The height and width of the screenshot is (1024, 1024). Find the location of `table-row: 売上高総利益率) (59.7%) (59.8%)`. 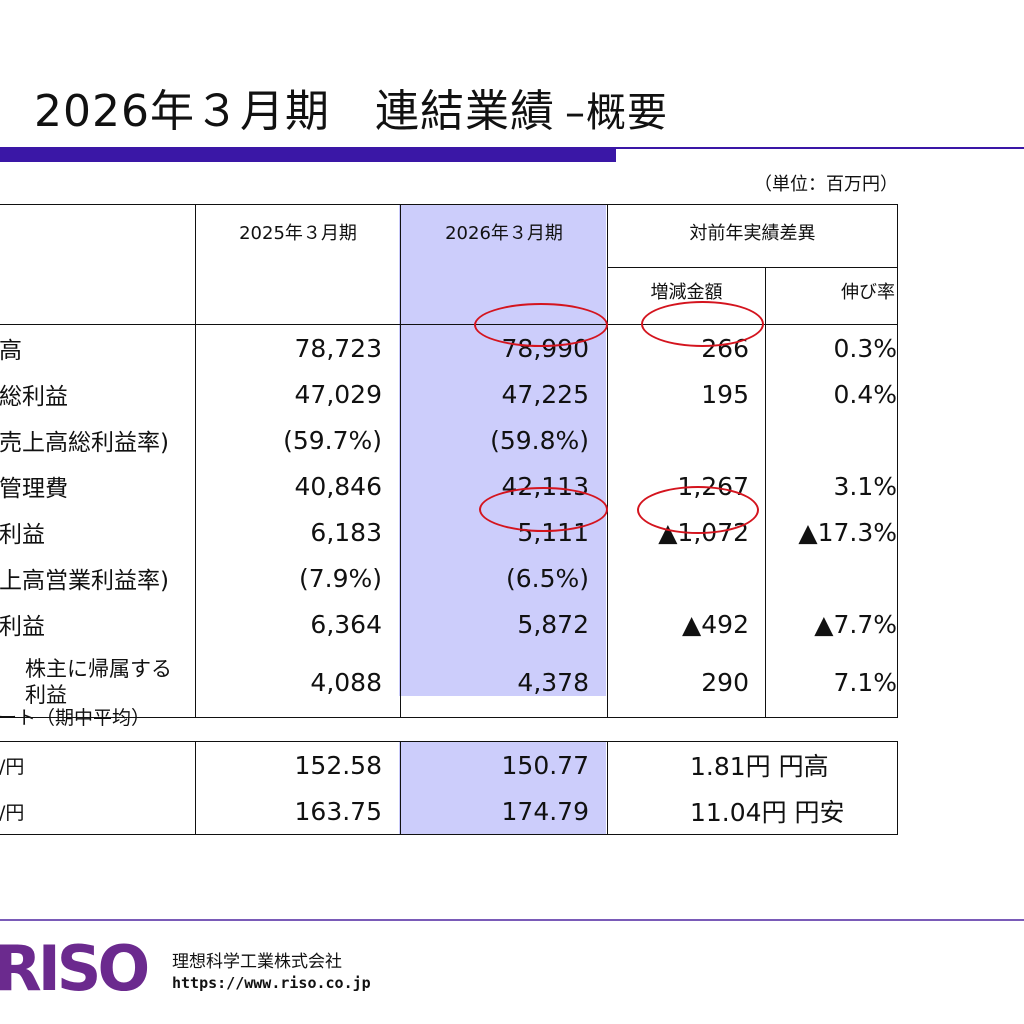

table-row: 売上高総利益率) (59.7%) (59.8%) is located at coordinates (449, 440).